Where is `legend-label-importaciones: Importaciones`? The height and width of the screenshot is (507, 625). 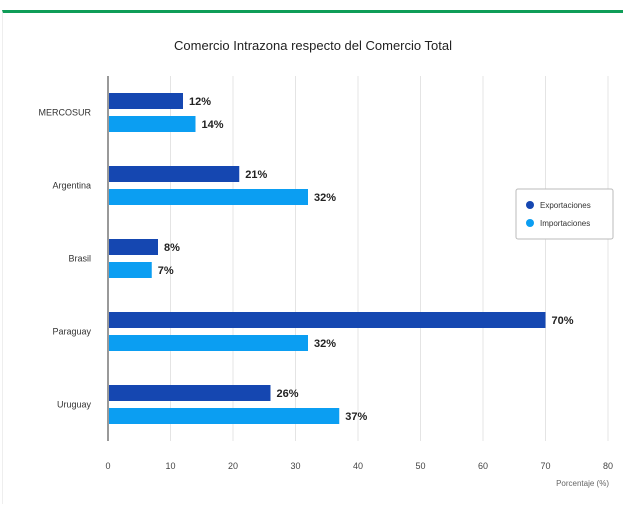
legend-label-importaciones: Importaciones is located at coordinates (565, 223).